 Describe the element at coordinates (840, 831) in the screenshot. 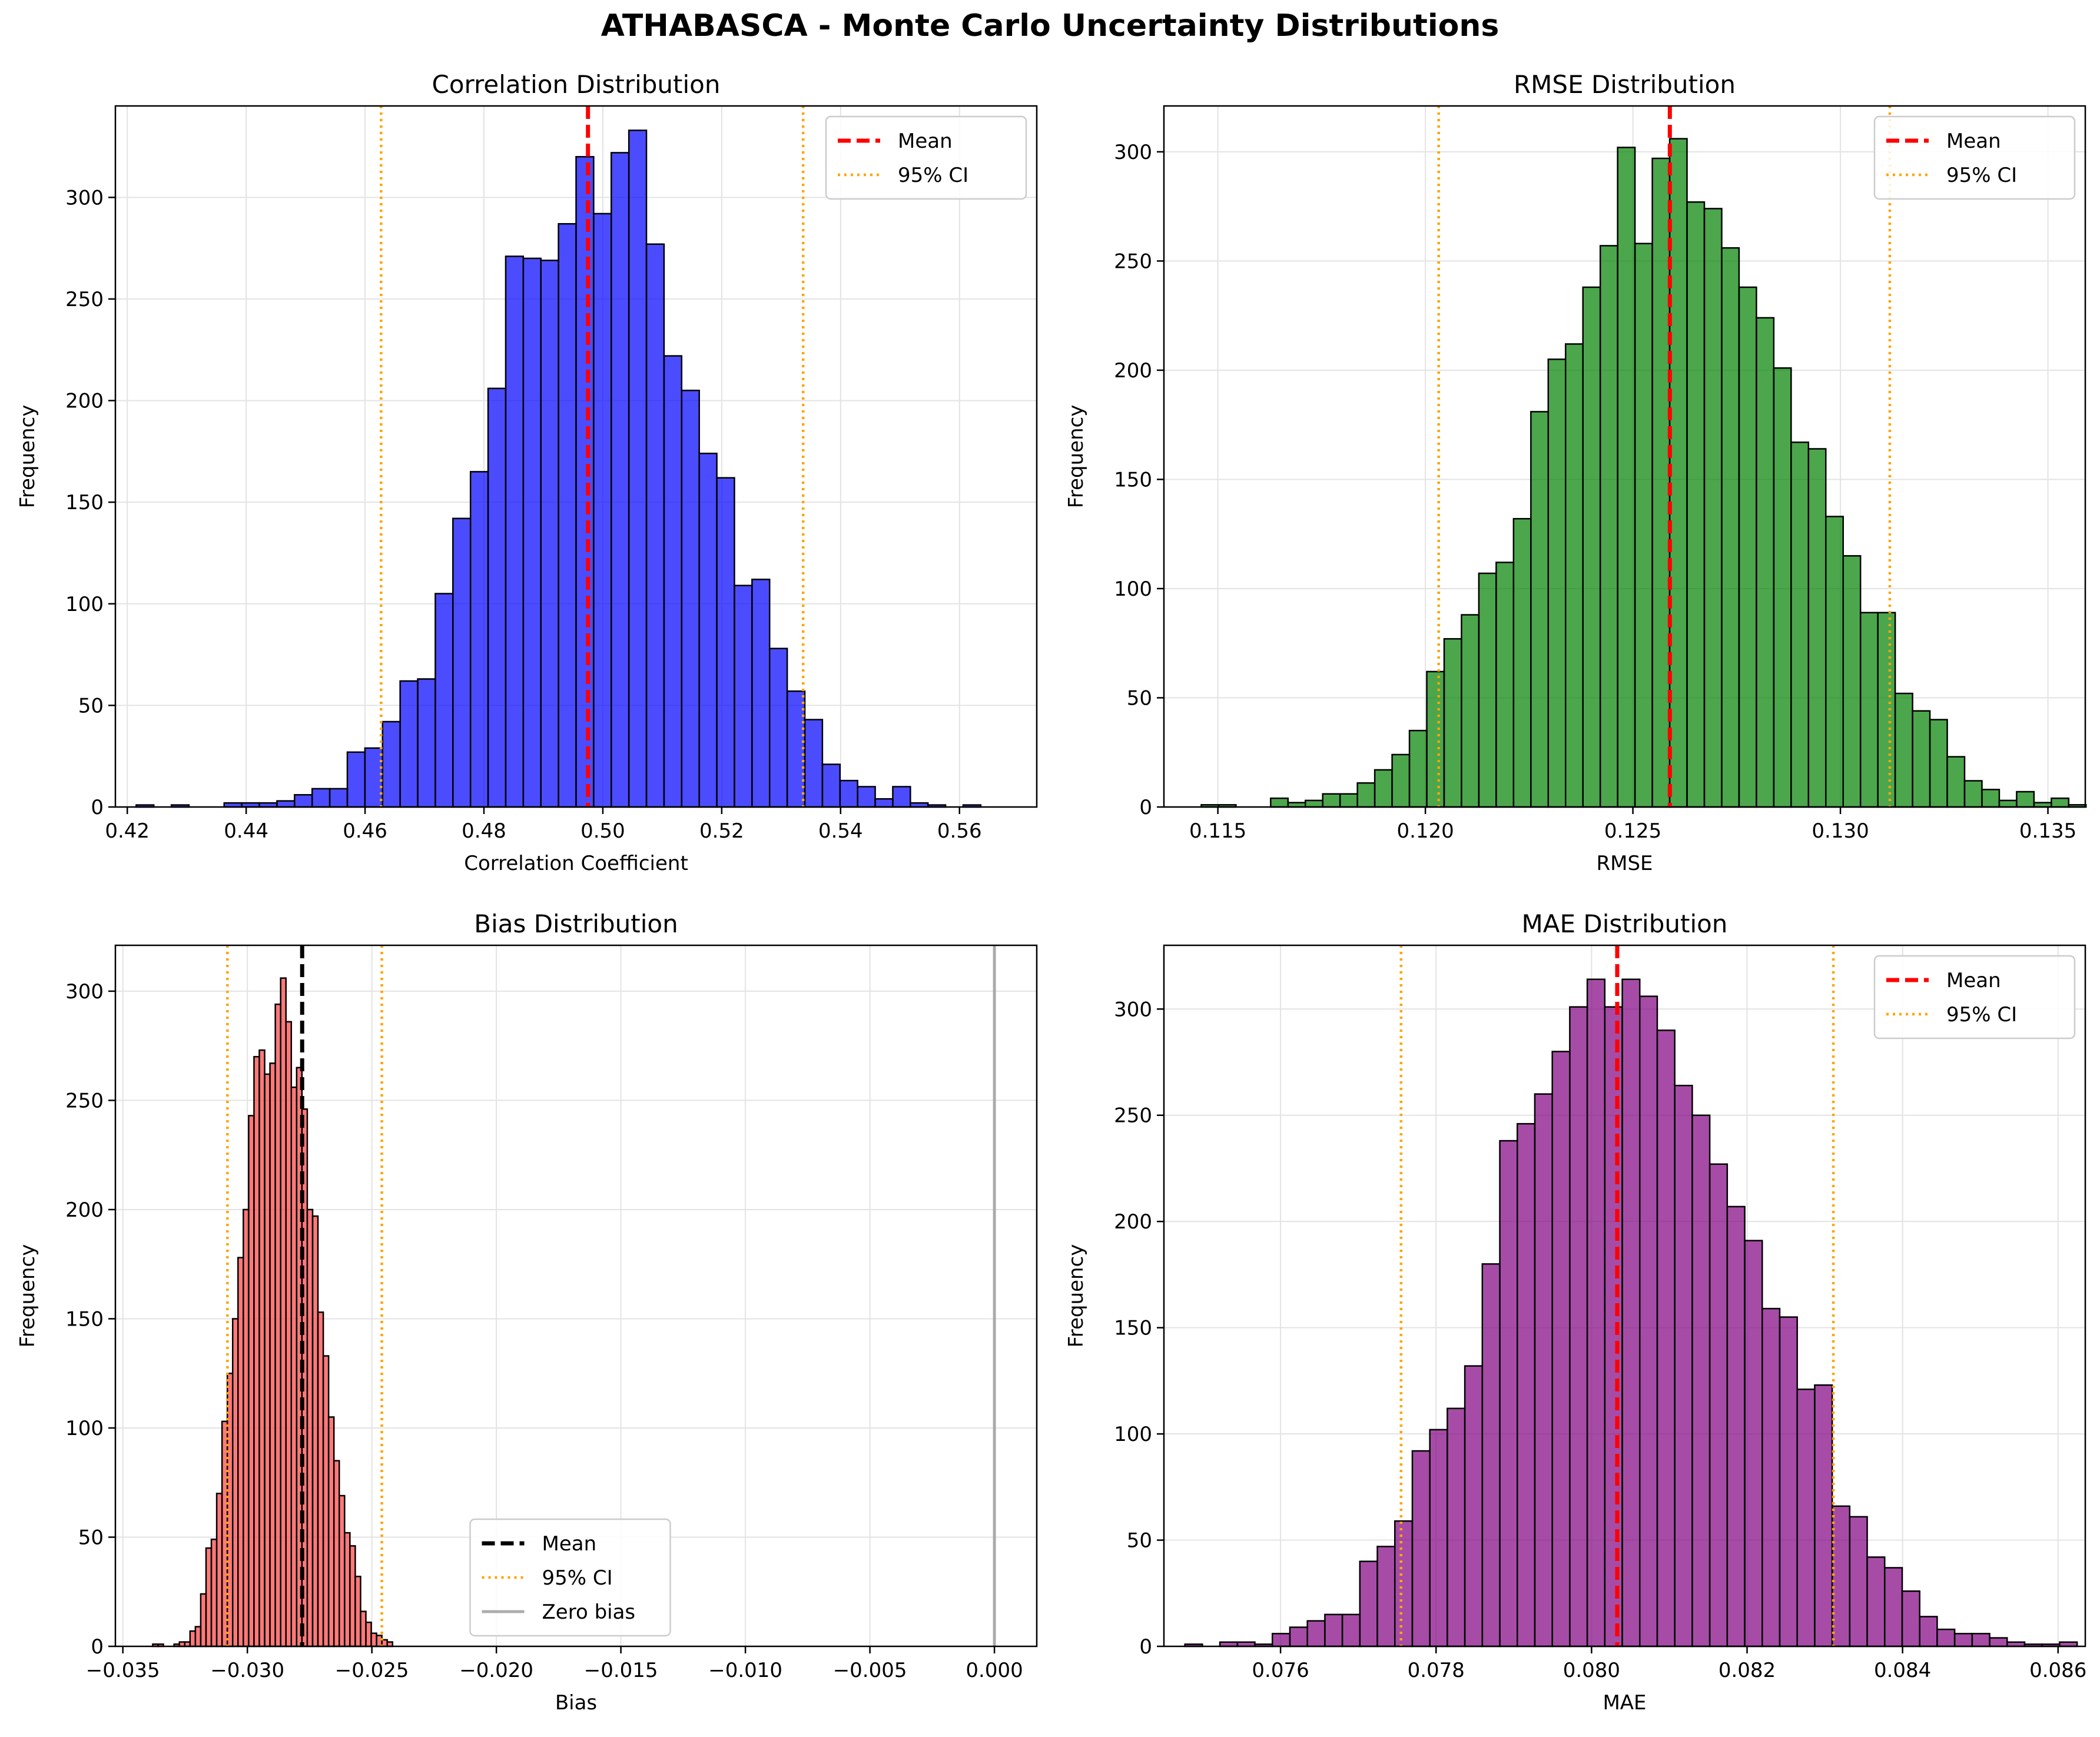

I see `x-tick-label: 0.54` at that location.